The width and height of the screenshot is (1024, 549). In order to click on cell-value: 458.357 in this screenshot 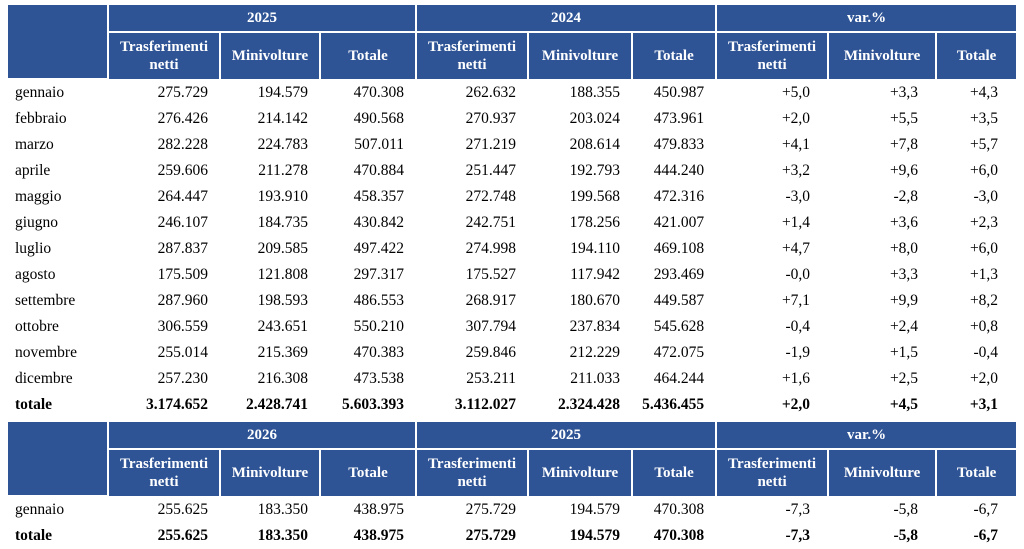, I will do `click(368, 197)`.